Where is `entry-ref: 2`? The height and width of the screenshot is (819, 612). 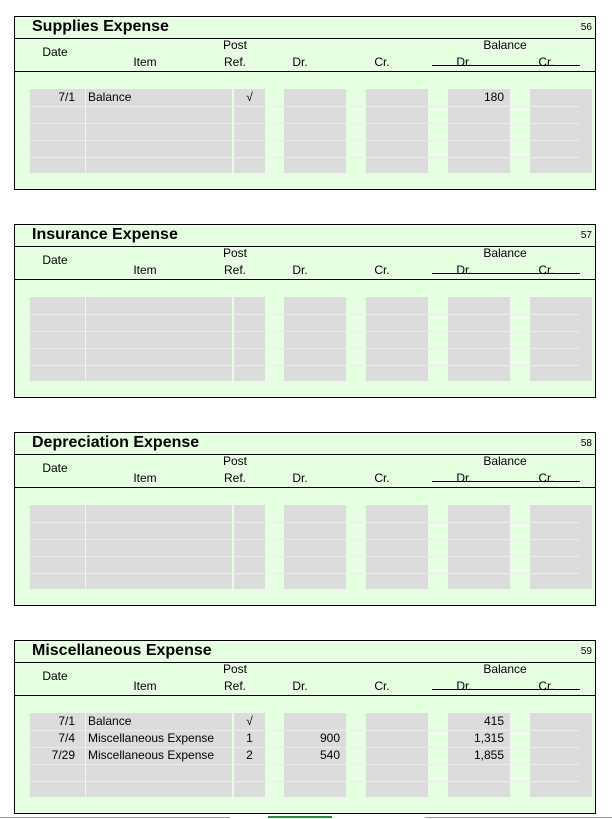
entry-ref: 2 is located at coordinates (249, 755).